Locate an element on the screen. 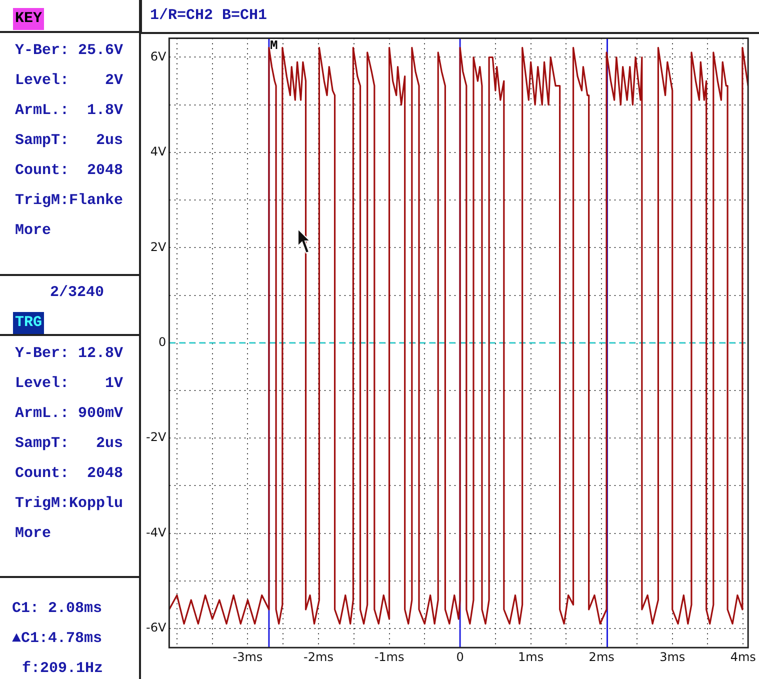  y-tick-label: -4V is located at coordinates (156, 532).